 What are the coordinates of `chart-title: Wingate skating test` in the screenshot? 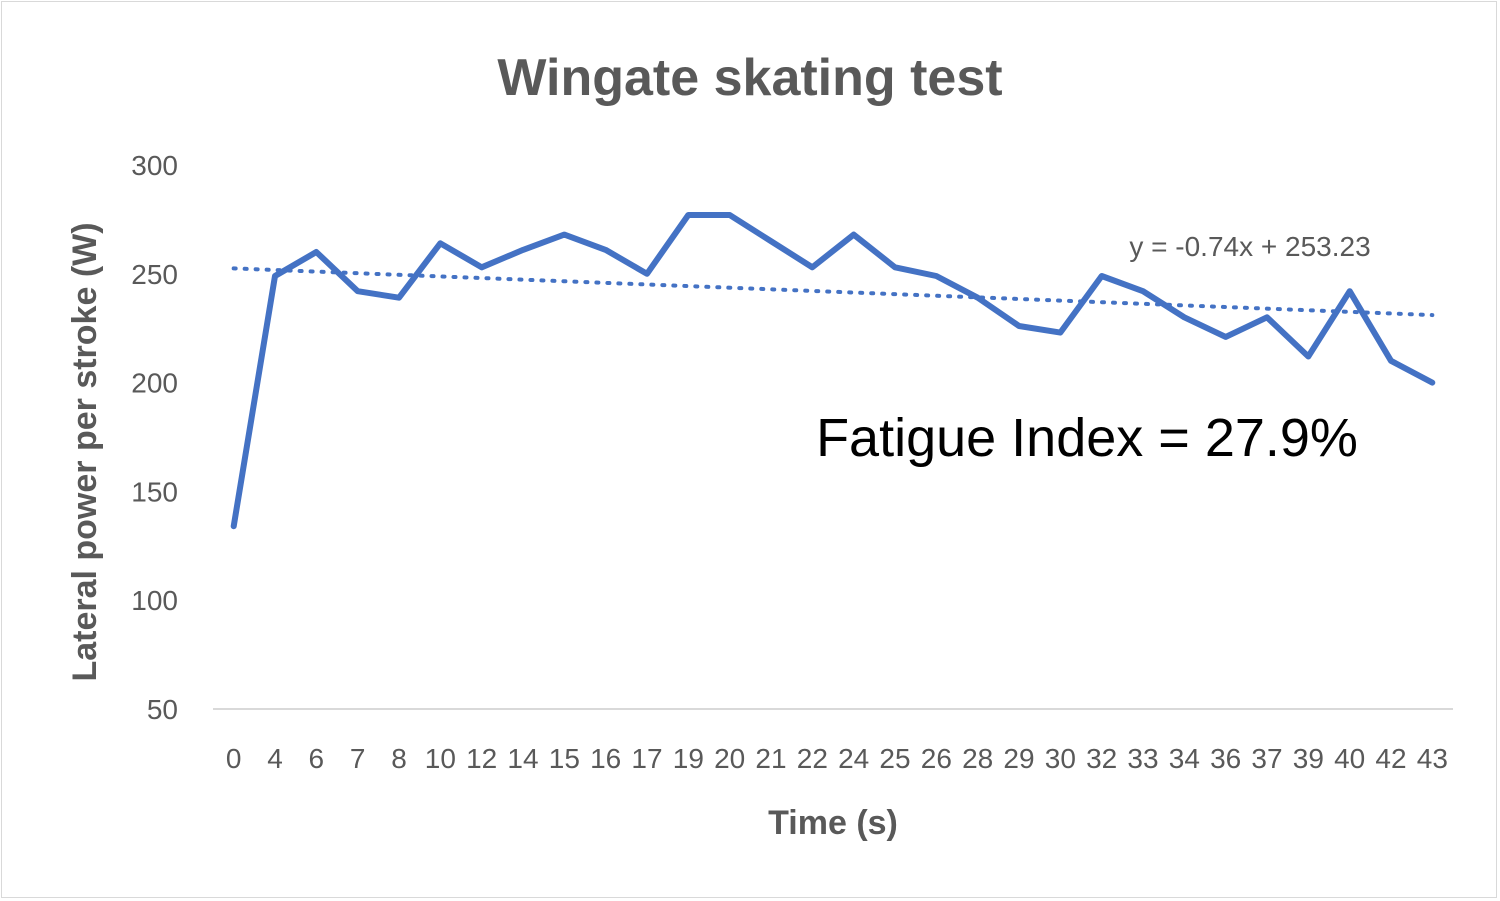 It's located at (749, 78).